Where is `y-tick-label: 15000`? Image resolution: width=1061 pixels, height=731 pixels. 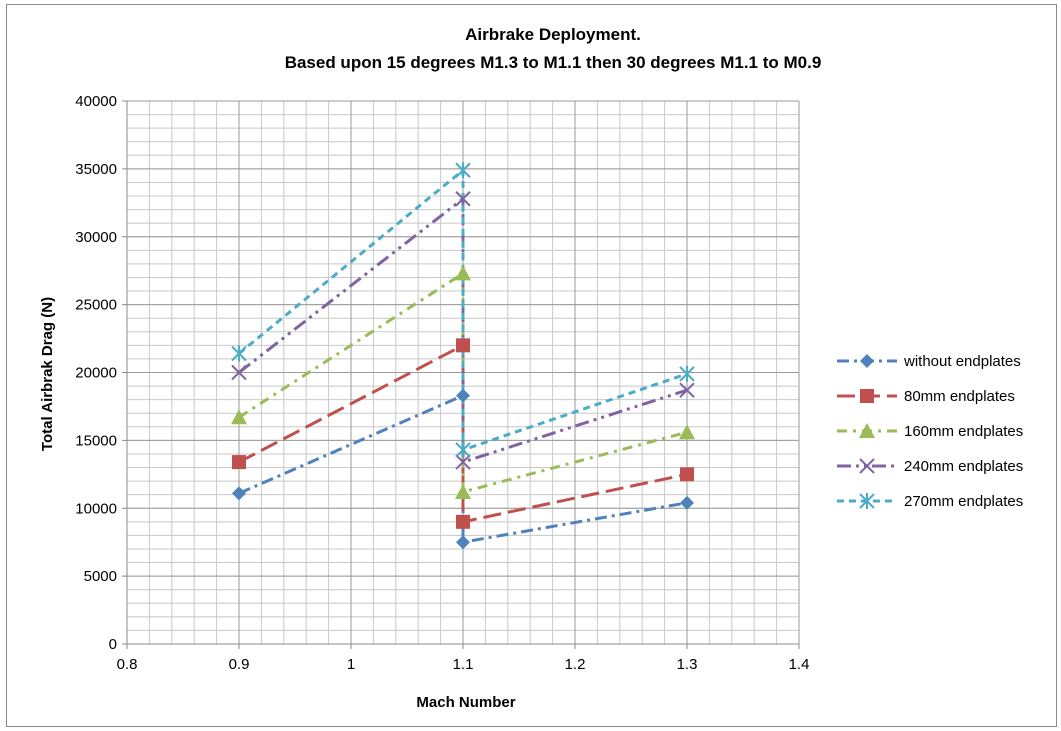
y-tick-label: 15000 is located at coordinates (96, 440).